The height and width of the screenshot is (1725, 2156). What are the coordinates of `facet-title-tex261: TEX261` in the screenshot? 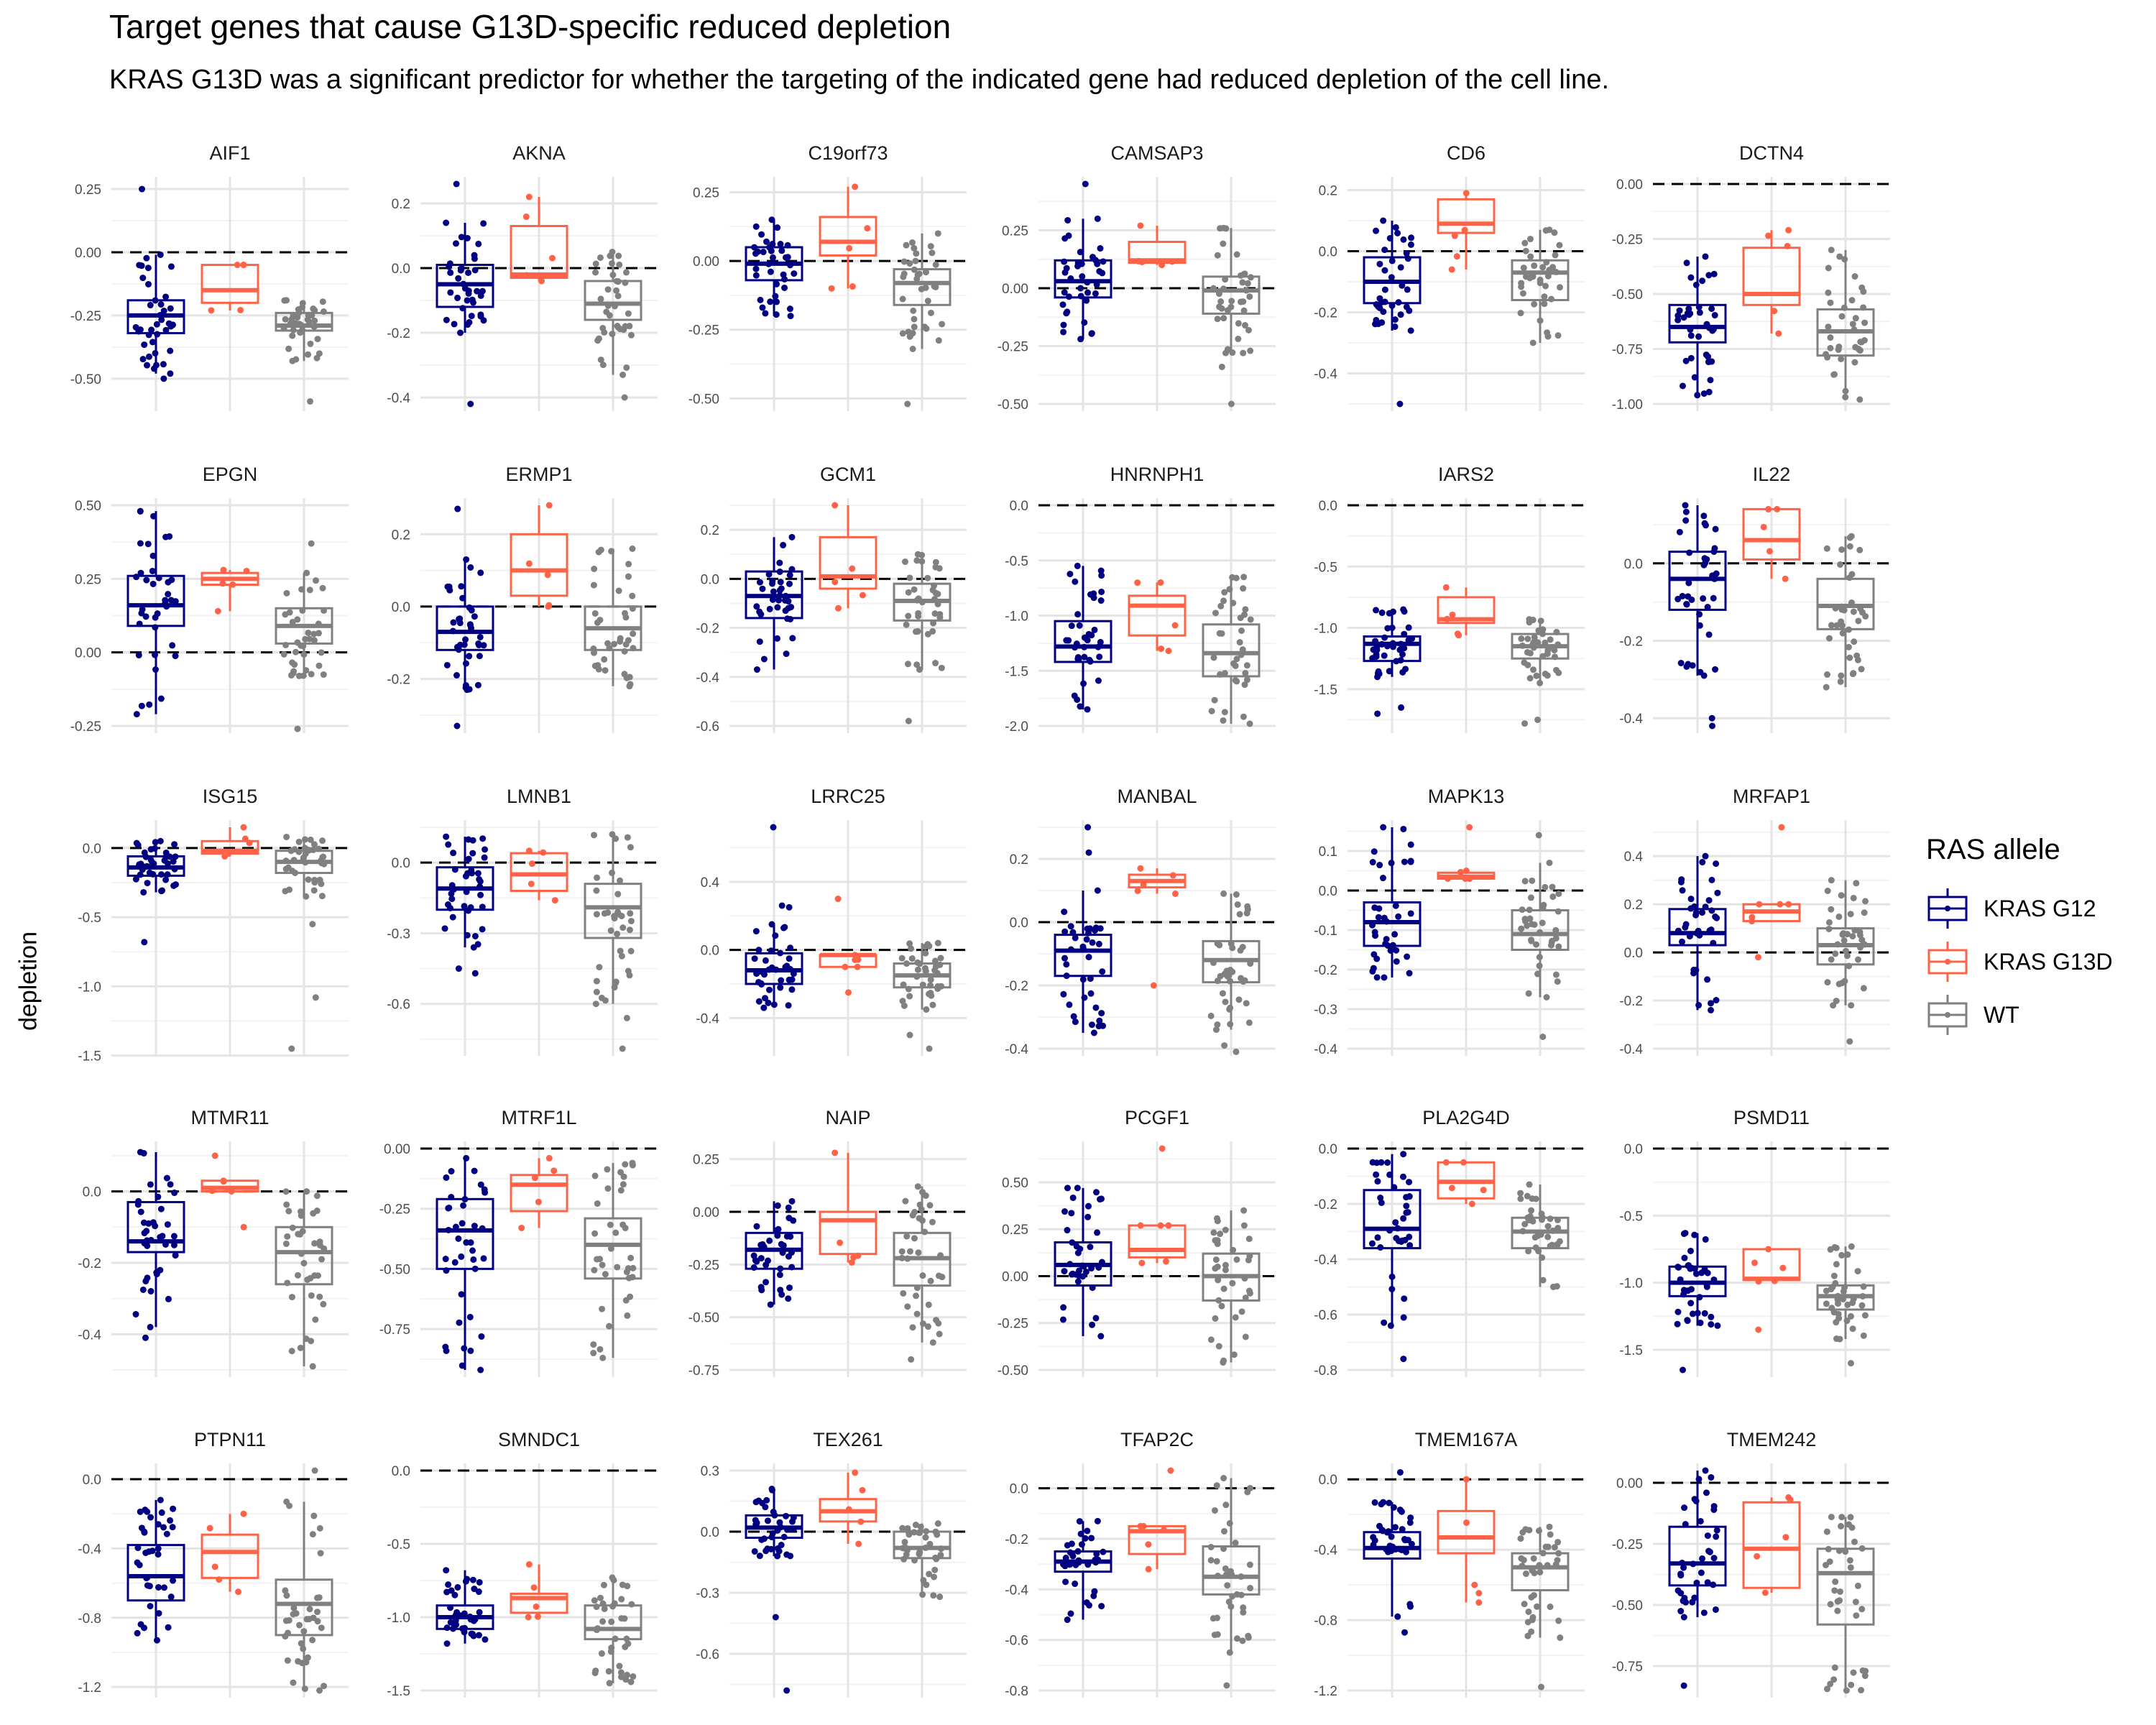 It's located at (848, 1439).